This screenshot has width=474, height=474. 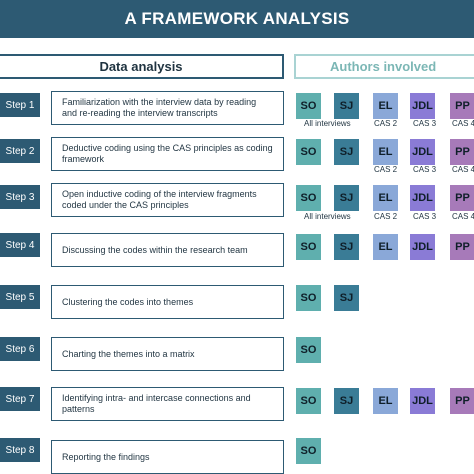 I want to click on step-5-tab: Step 5, so click(x=20, y=297).